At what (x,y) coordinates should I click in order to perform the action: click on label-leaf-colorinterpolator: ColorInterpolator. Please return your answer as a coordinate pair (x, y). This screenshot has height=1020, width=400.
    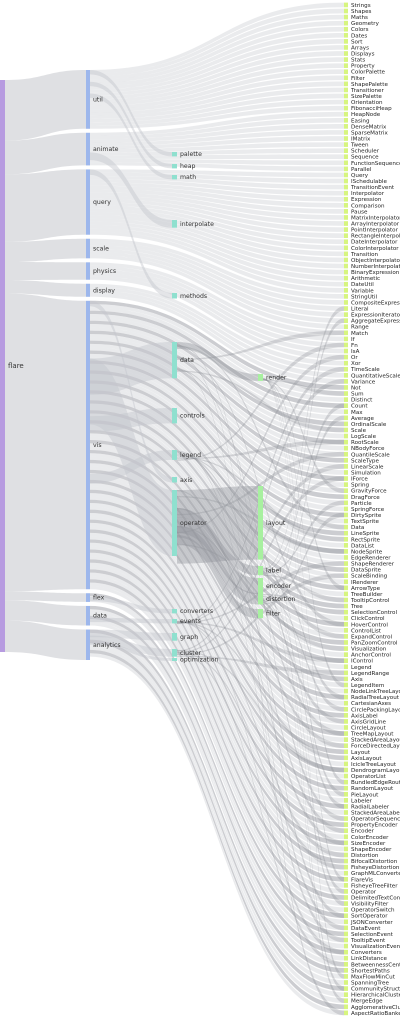
    Looking at the image, I should click on (375, 249).